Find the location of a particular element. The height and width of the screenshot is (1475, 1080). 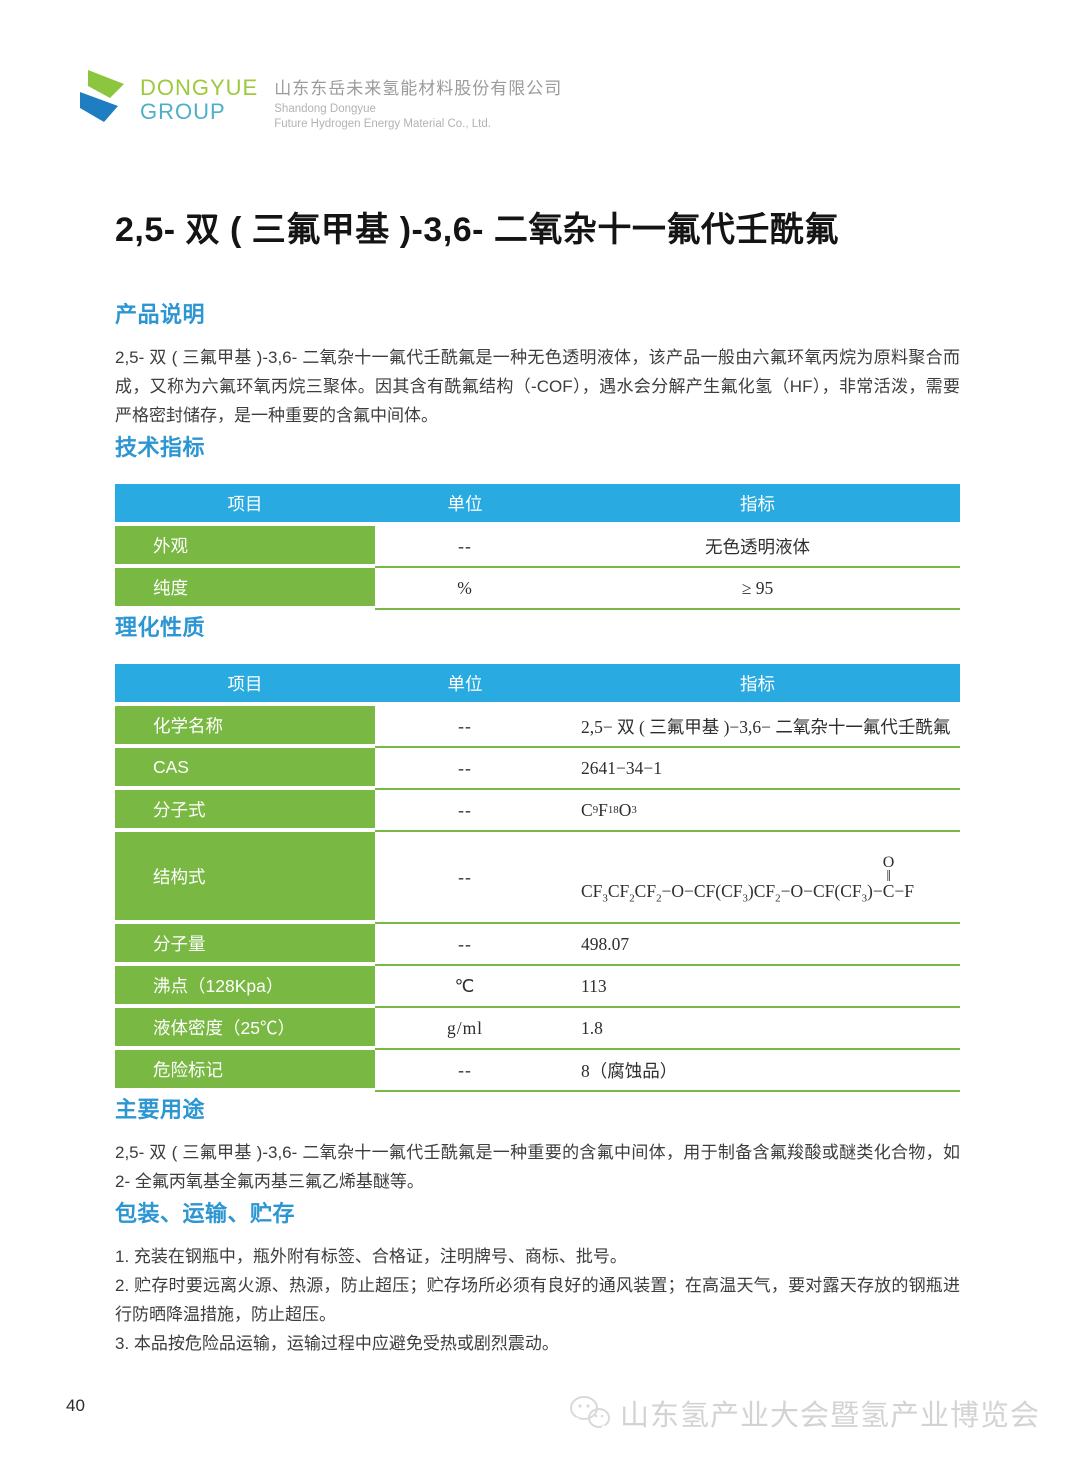

logo-wordmark: DONGYUE GROUP is located at coordinates (199, 100).